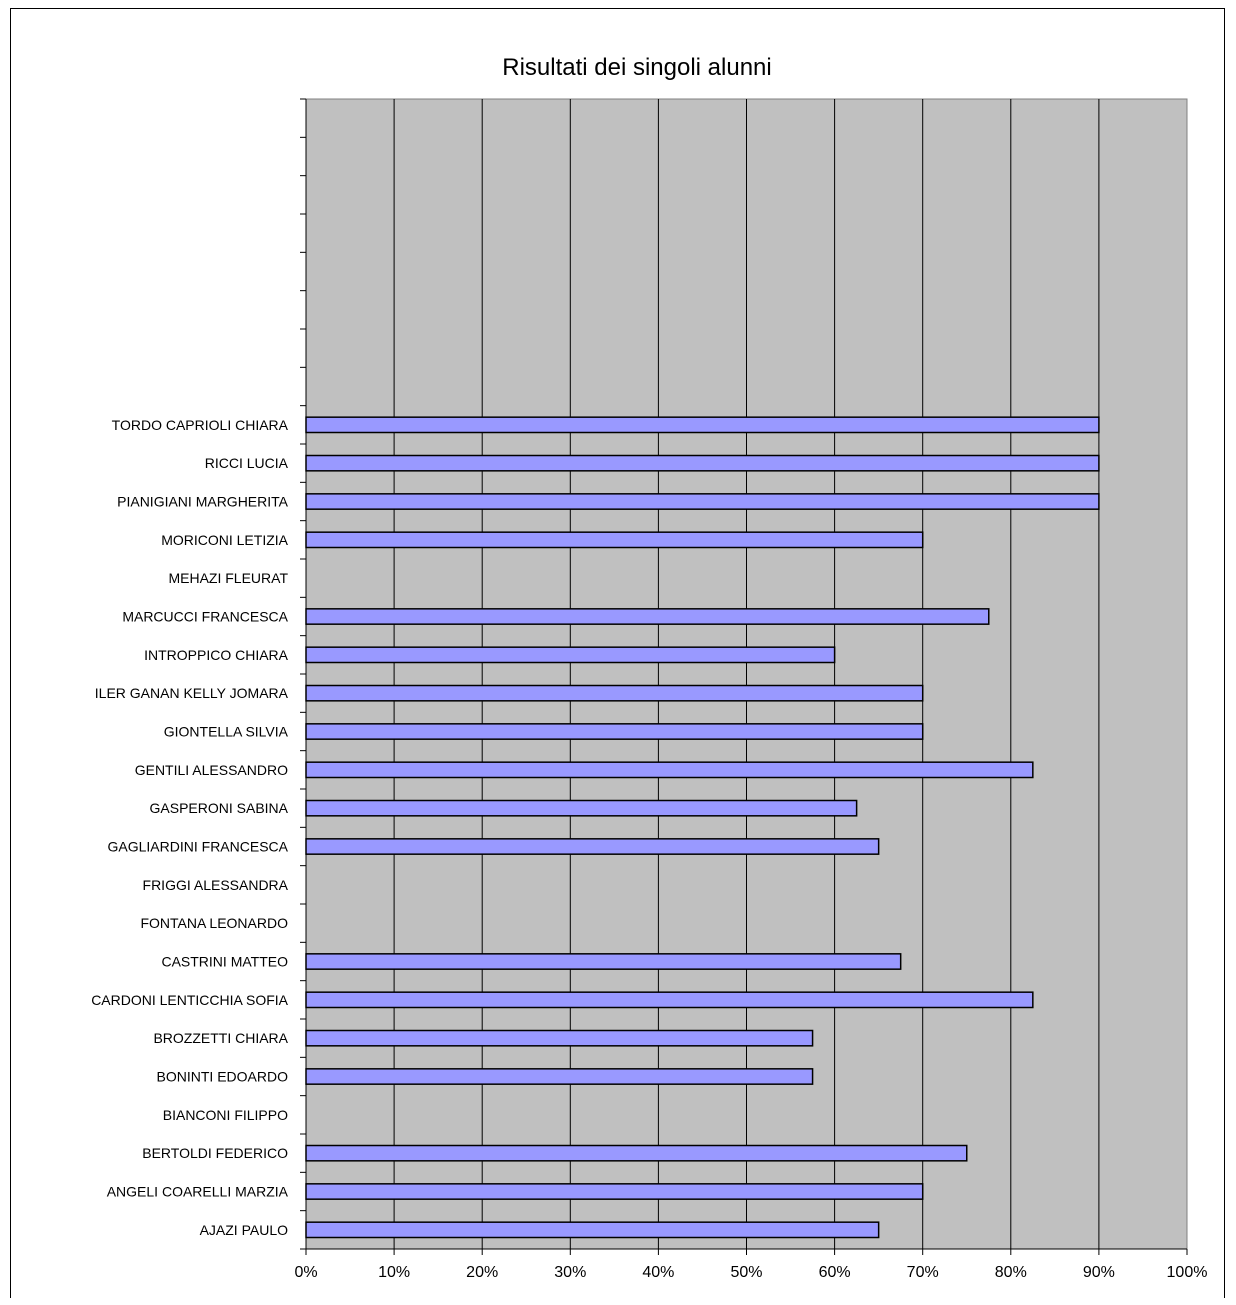  Describe the element at coordinates (658, 1272) in the screenshot. I see `x-tick-label: 40%` at that location.